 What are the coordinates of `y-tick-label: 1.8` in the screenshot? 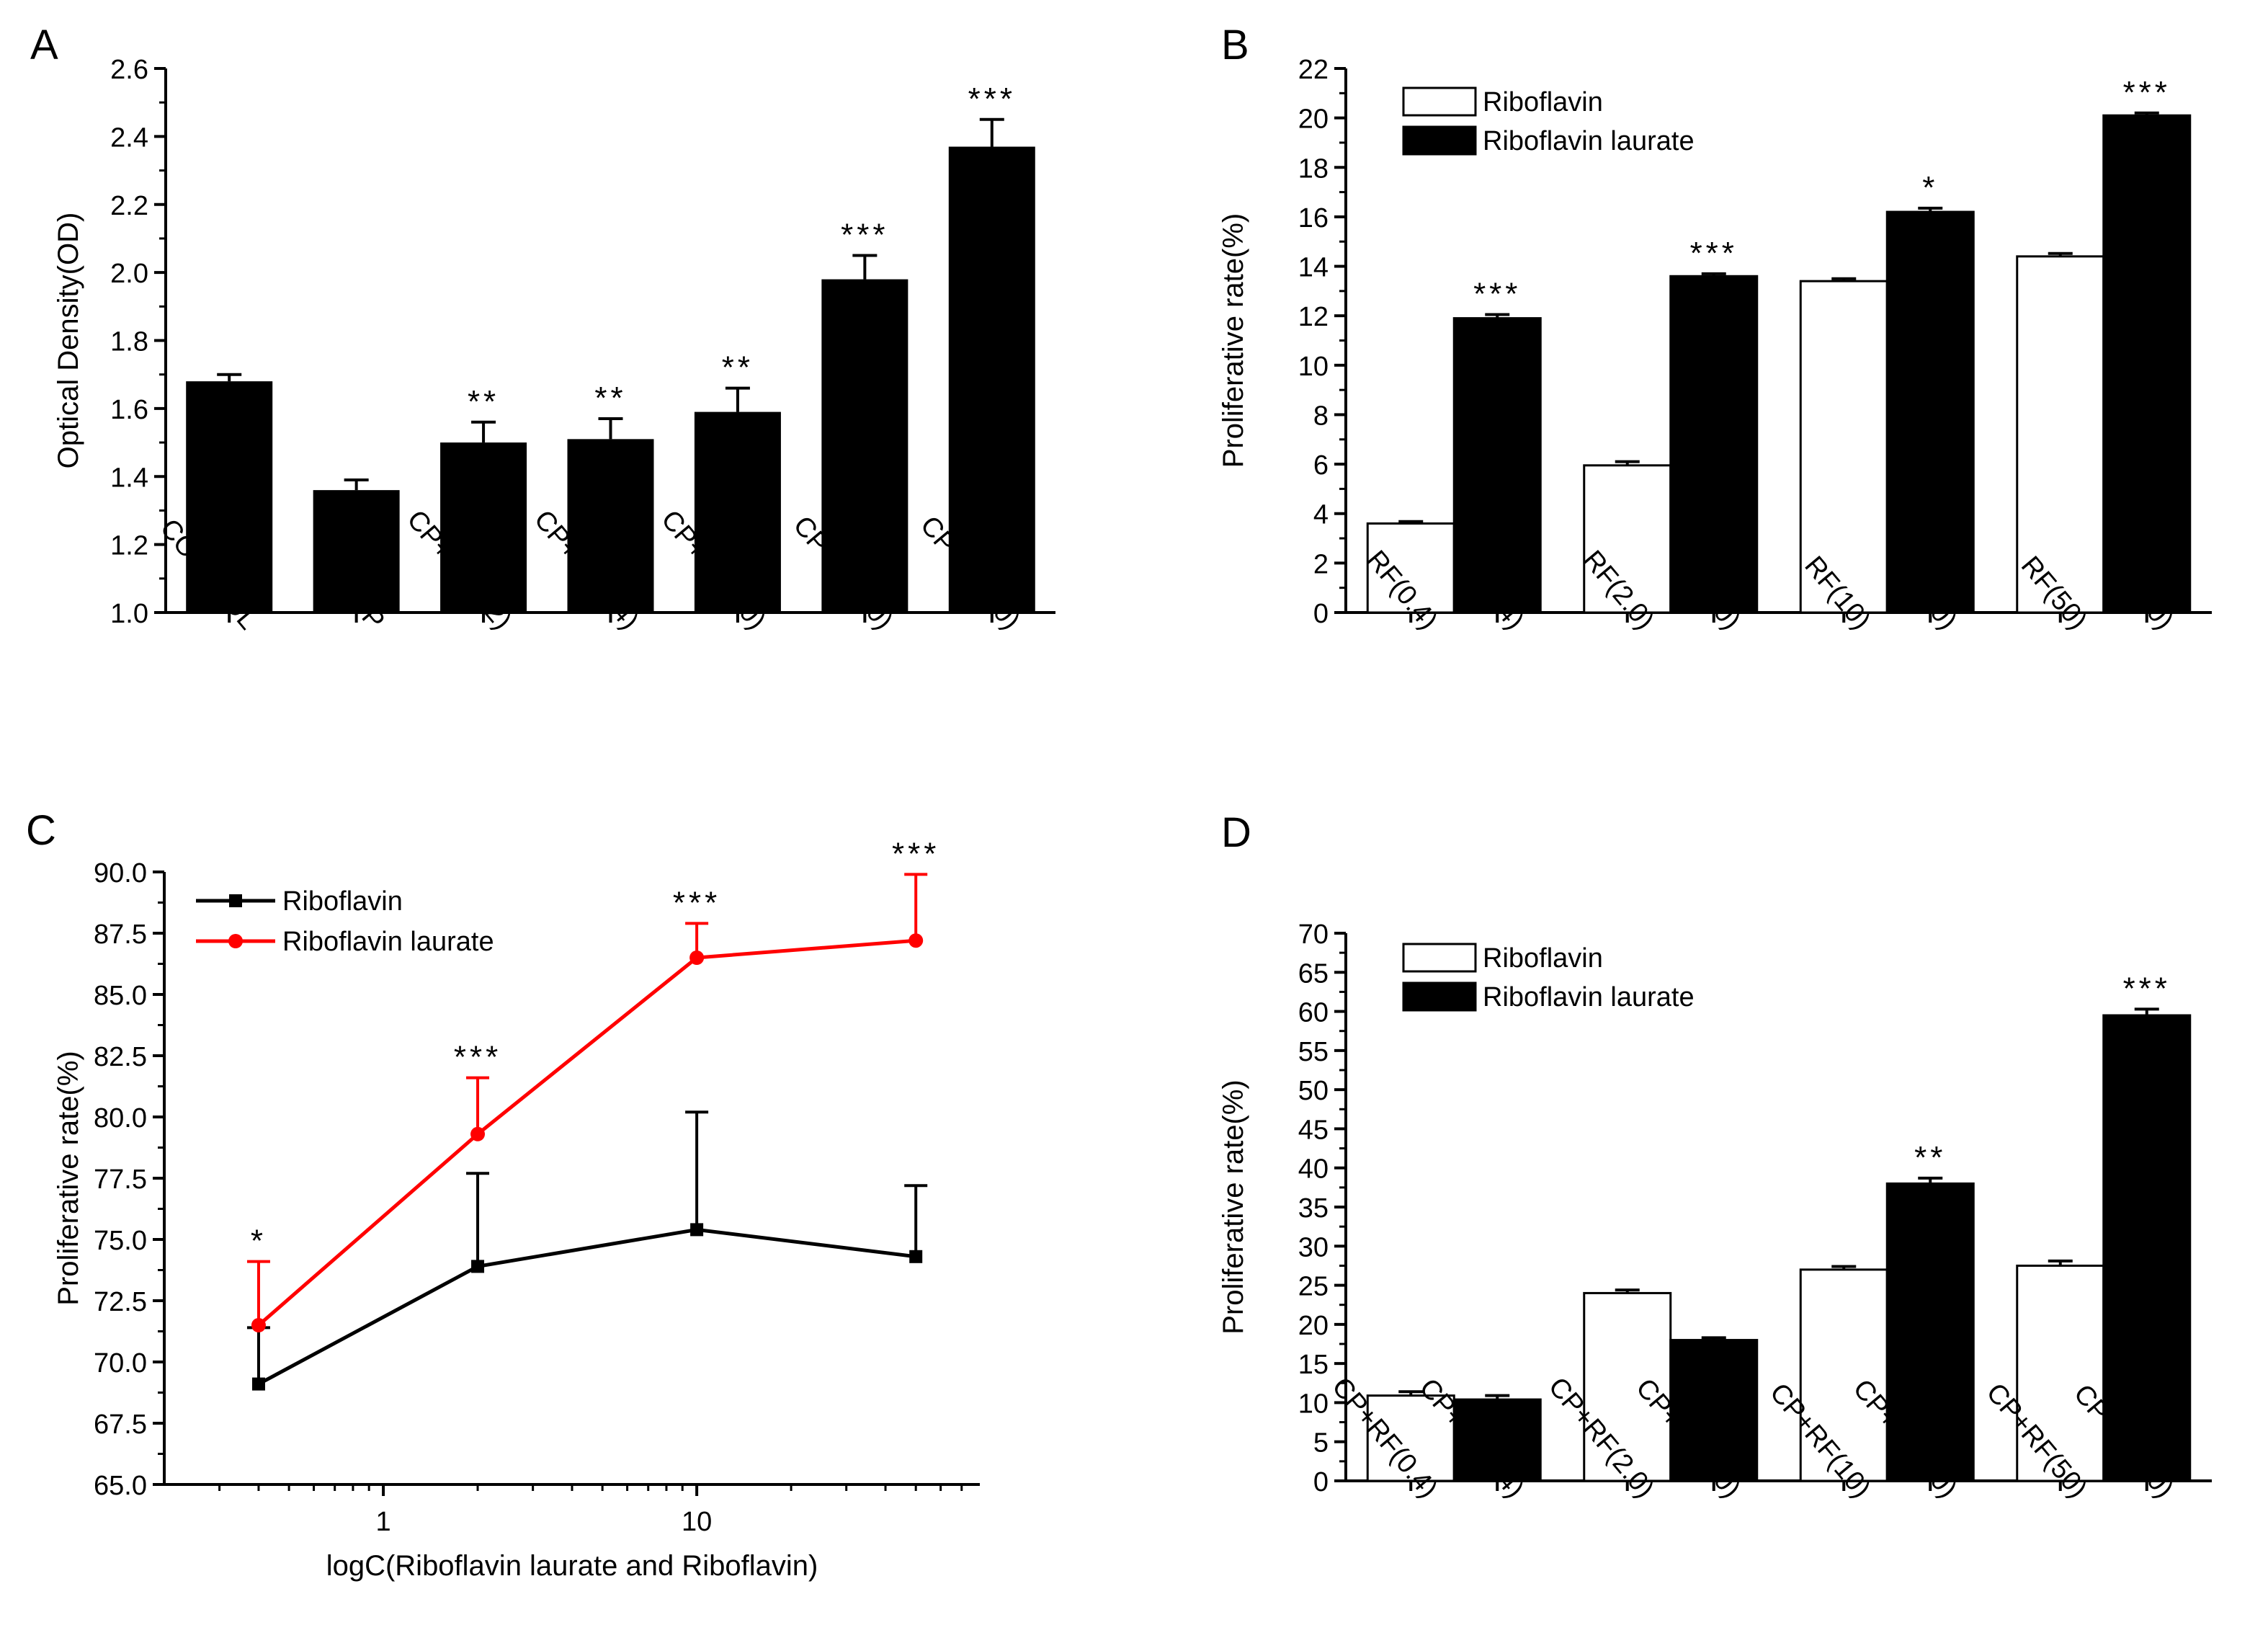 It's located at (129, 342).